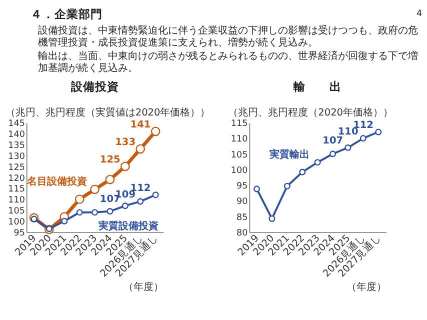 This screenshot has height=320, width=427. Describe the element at coordinates (242, 202) in the screenshot. I see `y-tick-label: 90` at that location.